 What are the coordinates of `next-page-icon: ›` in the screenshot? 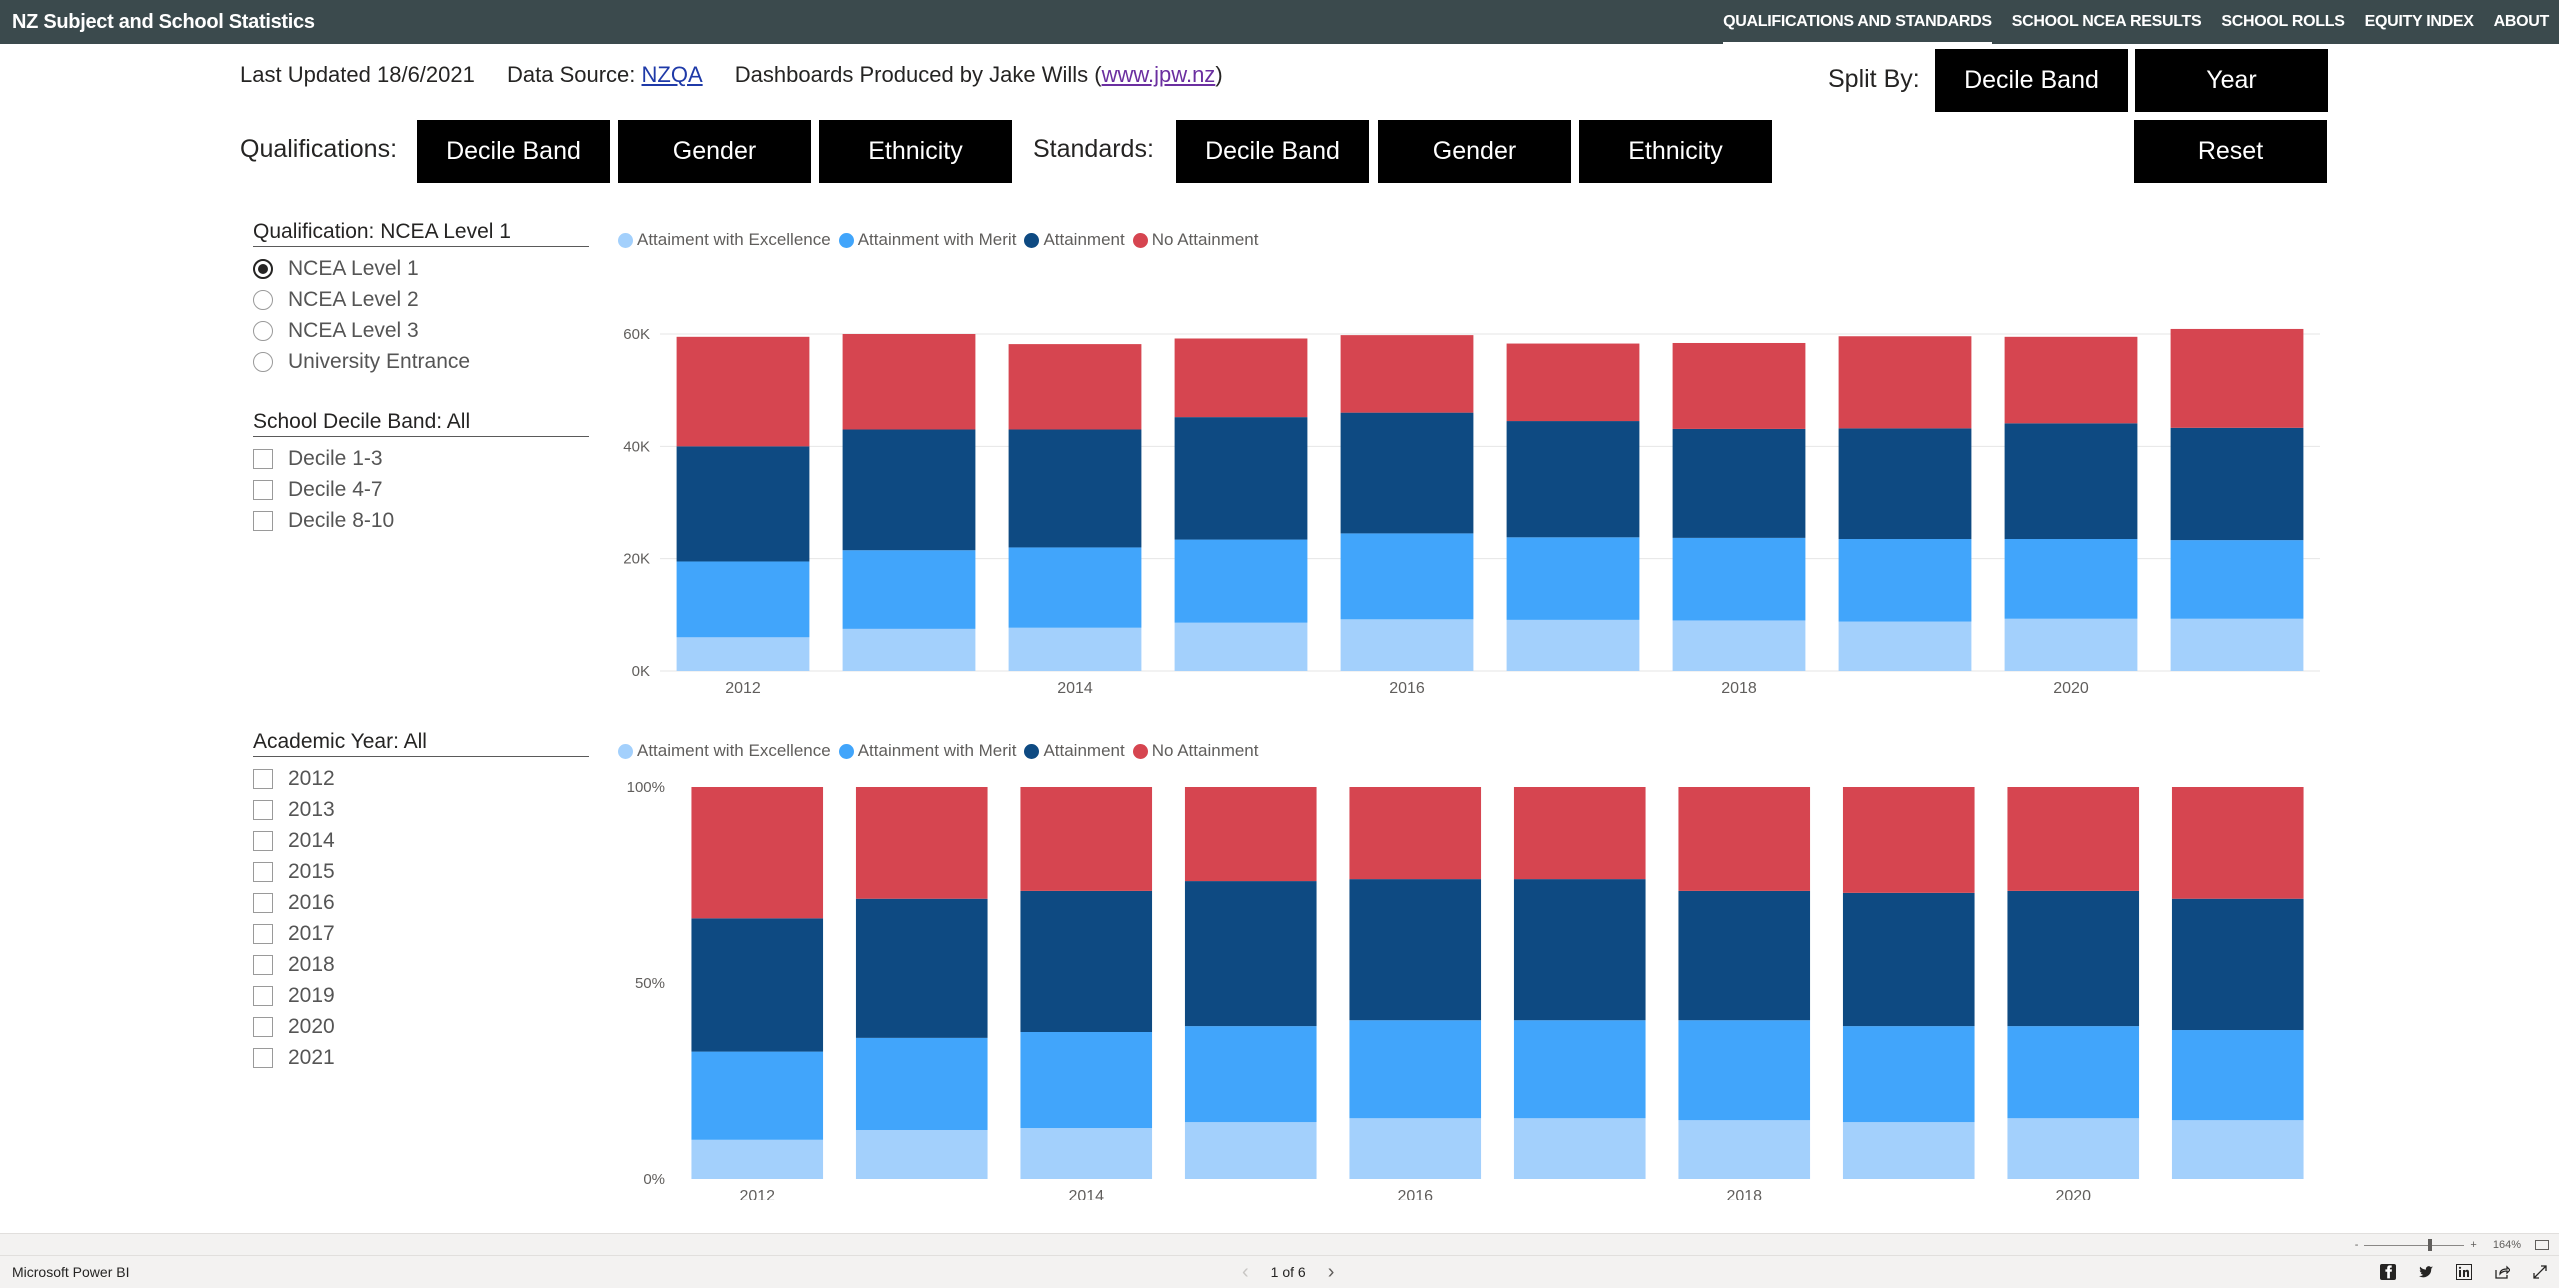 It's located at (1331, 1271).